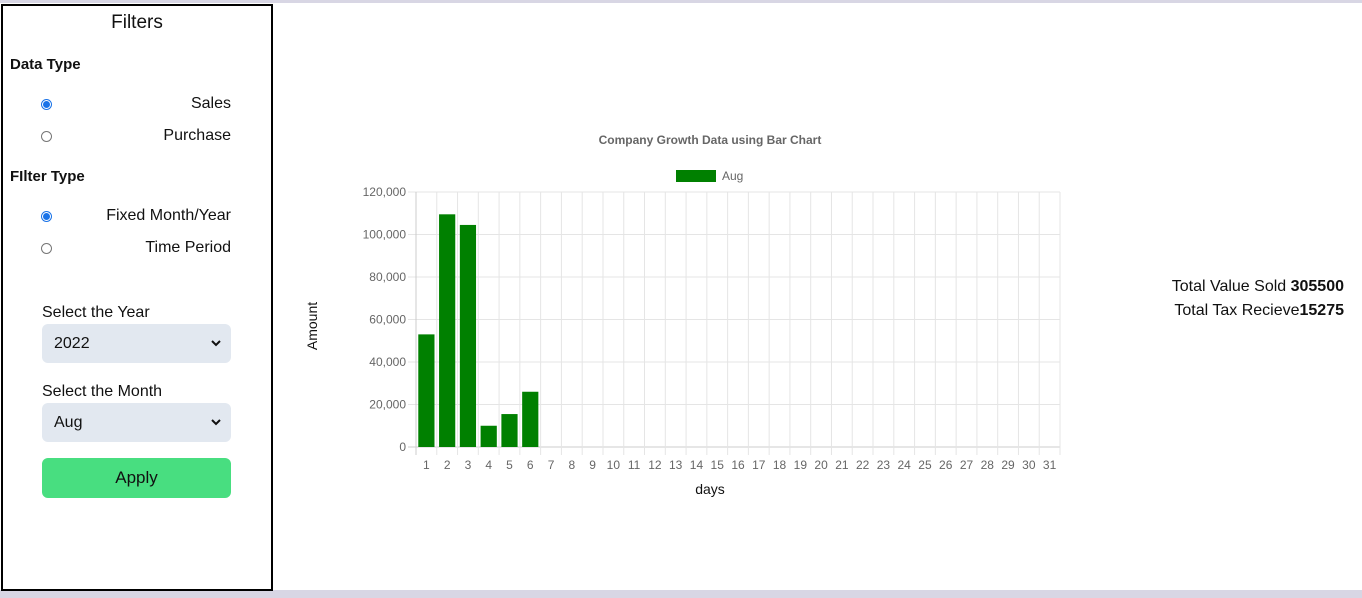 Image resolution: width=1362 pixels, height=598 pixels. I want to click on y-tick-label: 0, so click(402, 447).